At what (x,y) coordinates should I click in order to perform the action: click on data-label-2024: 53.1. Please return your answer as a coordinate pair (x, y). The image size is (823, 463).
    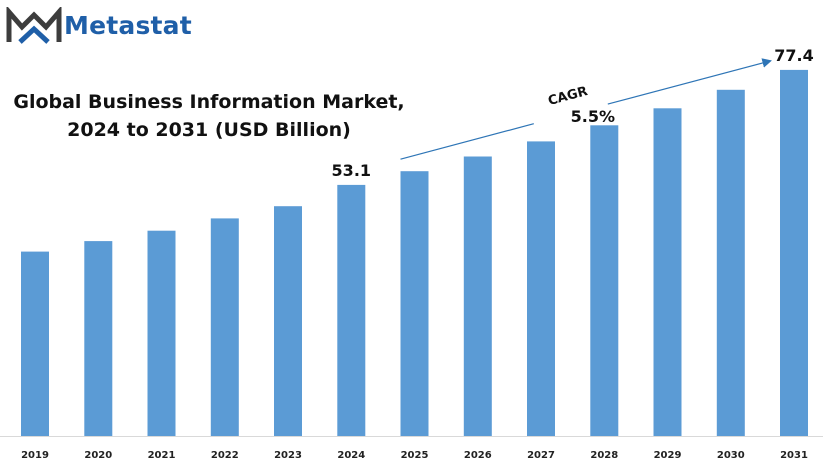
    Looking at the image, I should click on (351, 170).